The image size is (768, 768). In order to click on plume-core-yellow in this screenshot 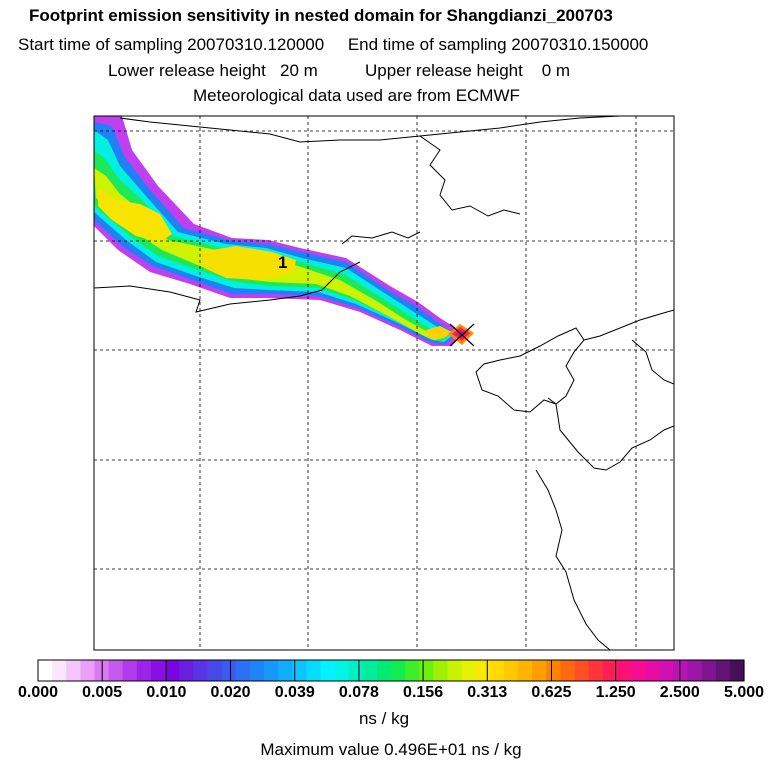, I will do `click(135, 215)`.